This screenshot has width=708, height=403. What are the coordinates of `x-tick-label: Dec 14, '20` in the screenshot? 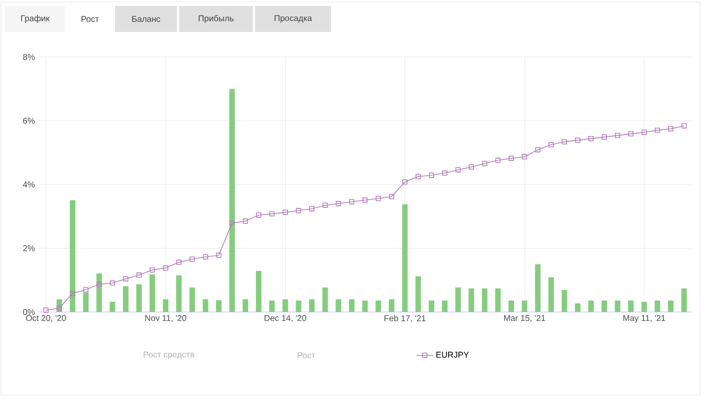 It's located at (285, 318).